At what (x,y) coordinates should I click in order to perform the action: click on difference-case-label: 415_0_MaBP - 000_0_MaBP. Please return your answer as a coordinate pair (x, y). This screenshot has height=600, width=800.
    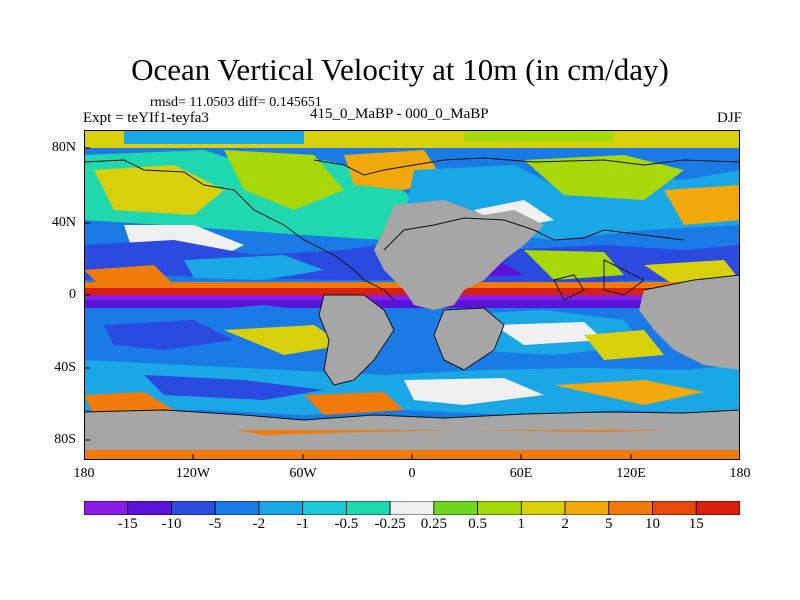
    Looking at the image, I should click on (399, 114).